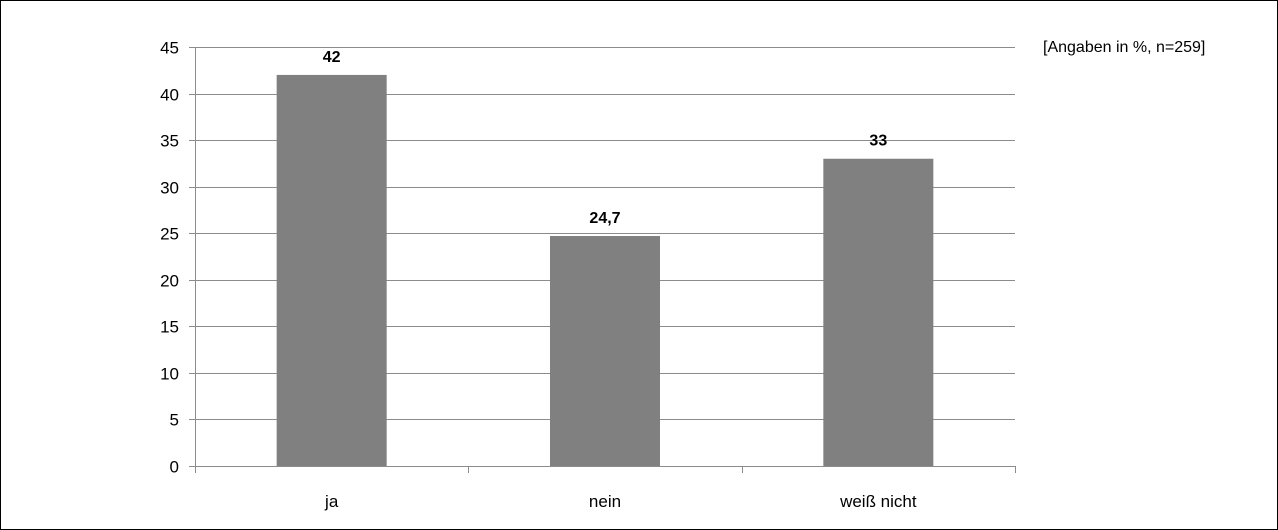  I want to click on x-category-label: nein, so click(605, 501).